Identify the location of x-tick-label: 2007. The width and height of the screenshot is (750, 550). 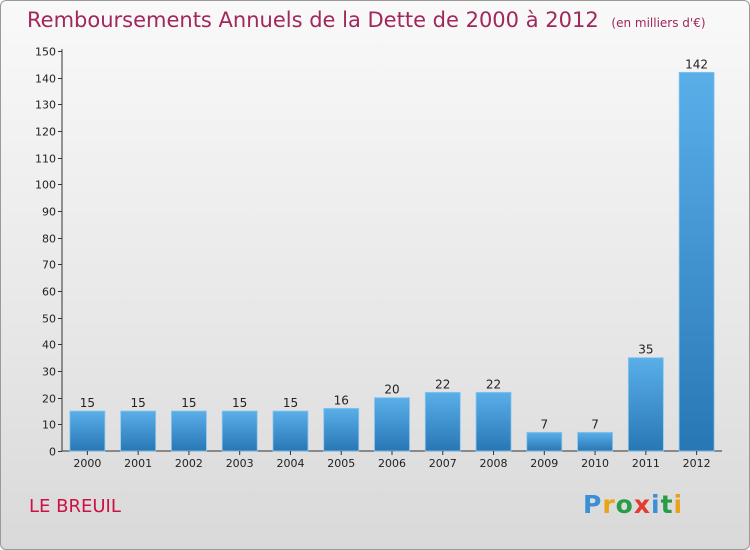
(443, 463).